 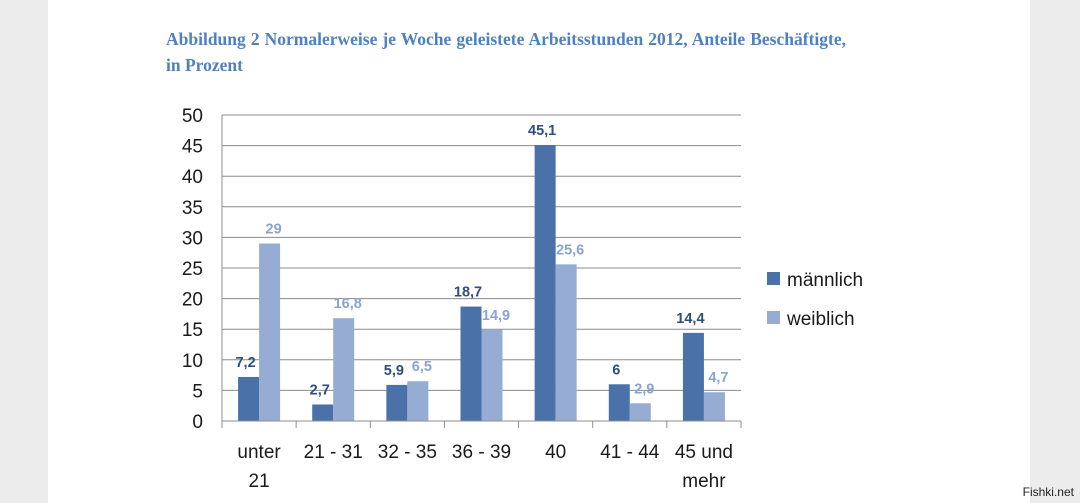 I want to click on y-tick-label: 10, so click(x=192, y=361).